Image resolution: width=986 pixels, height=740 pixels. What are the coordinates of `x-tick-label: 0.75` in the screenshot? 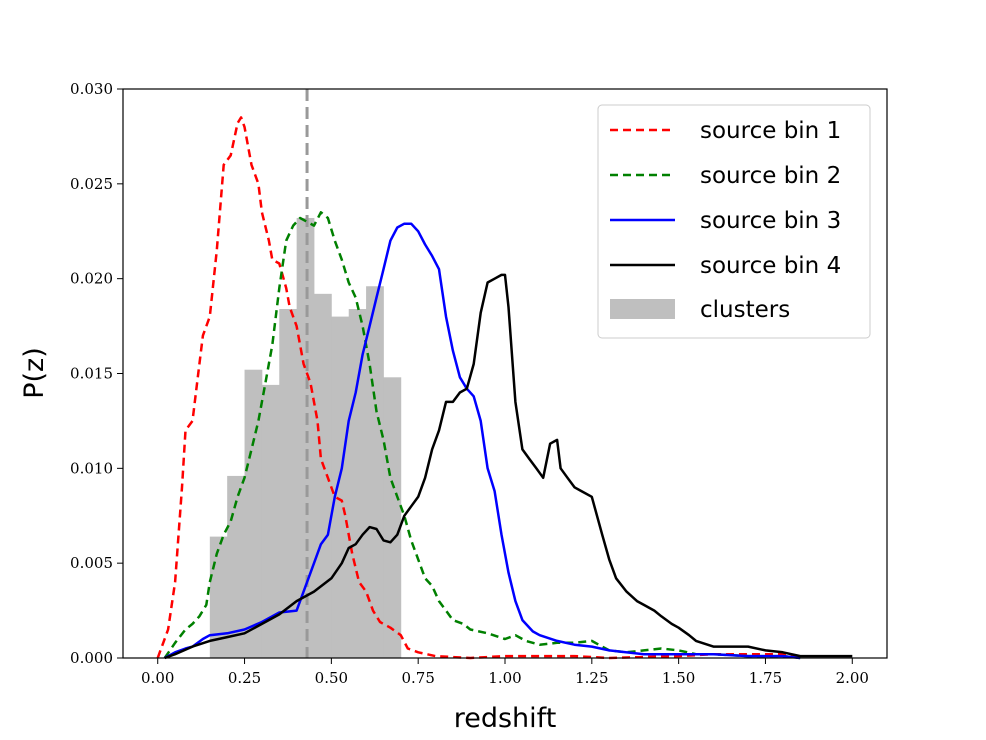 It's located at (417, 678).